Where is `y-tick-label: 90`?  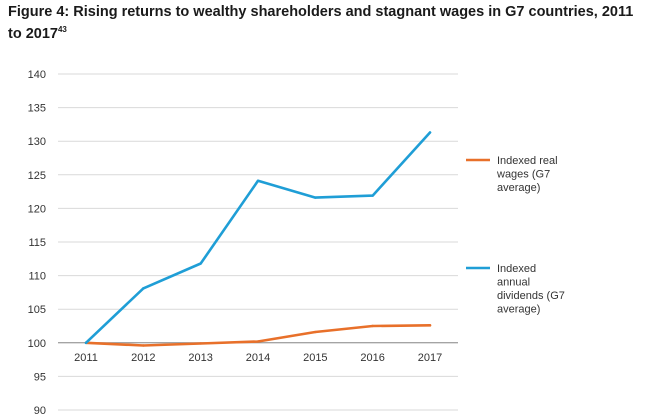
y-tick-label: 90 is located at coordinates (40, 411).